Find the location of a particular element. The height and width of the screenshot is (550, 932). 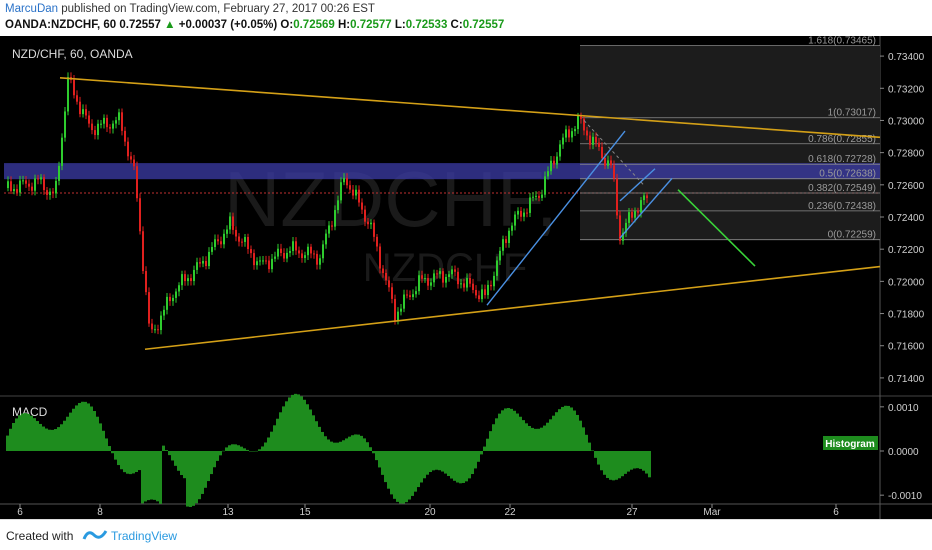

fib-level-label: 1(0.73017) is located at coordinates (852, 113).